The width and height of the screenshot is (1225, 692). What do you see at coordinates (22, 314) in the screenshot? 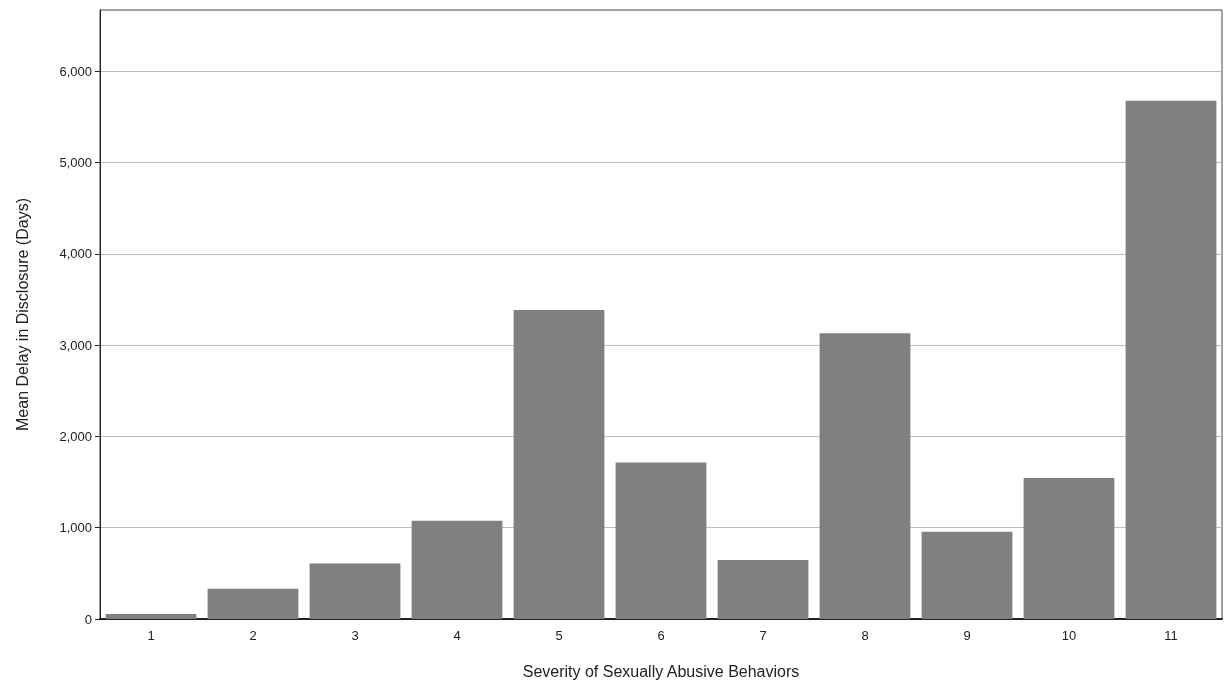
I see `y-axis-title: Mean Delay in Disclosure (Days)` at bounding box center [22, 314].